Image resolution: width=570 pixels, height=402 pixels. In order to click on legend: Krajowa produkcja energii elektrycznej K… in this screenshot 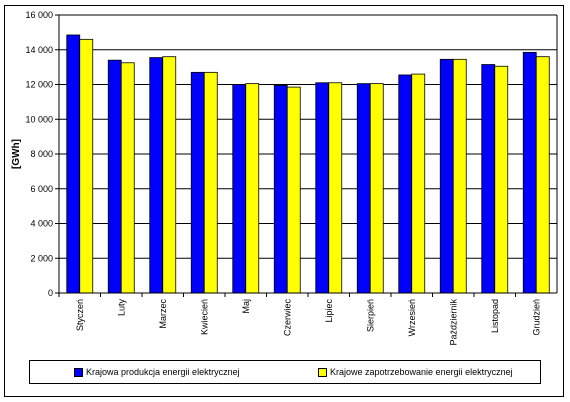, I will do `click(285, 372)`.